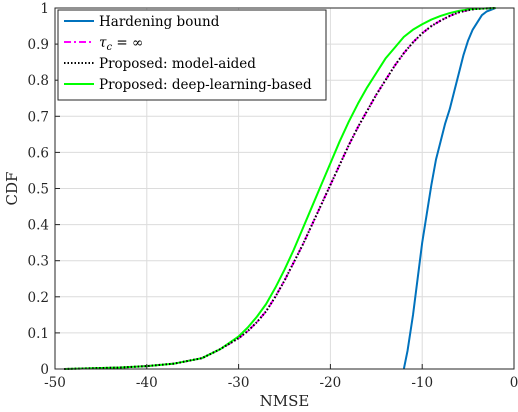 Image resolution: width=518 pixels, height=412 pixels. What do you see at coordinates (239, 383) in the screenshot?
I see `x-tick-label: -30` at bounding box center [239, 383].